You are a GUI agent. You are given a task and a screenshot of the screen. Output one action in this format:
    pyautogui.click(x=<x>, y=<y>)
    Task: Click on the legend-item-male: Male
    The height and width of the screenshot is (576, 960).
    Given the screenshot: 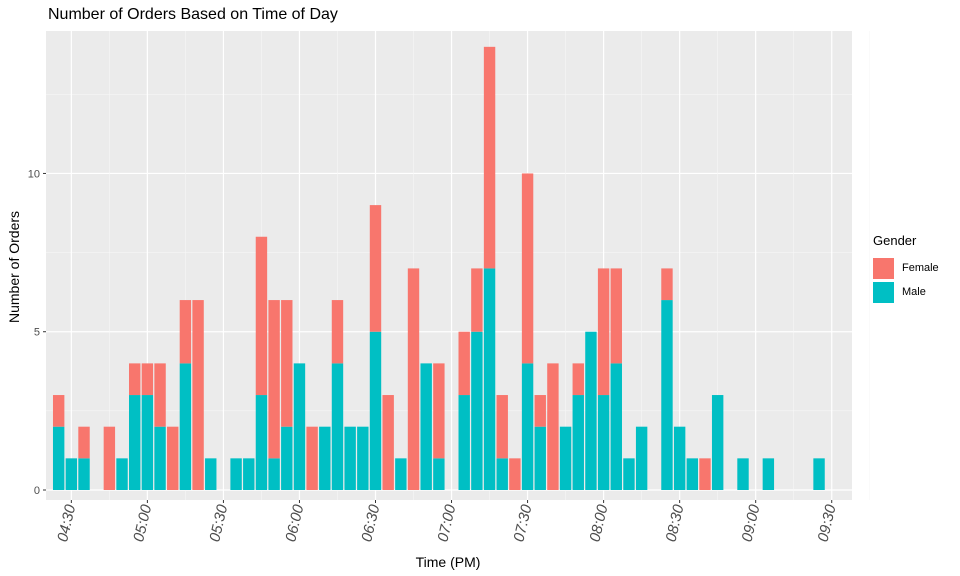 What is the action you would take?
    pyautogui.click(x=906, y=292)
    